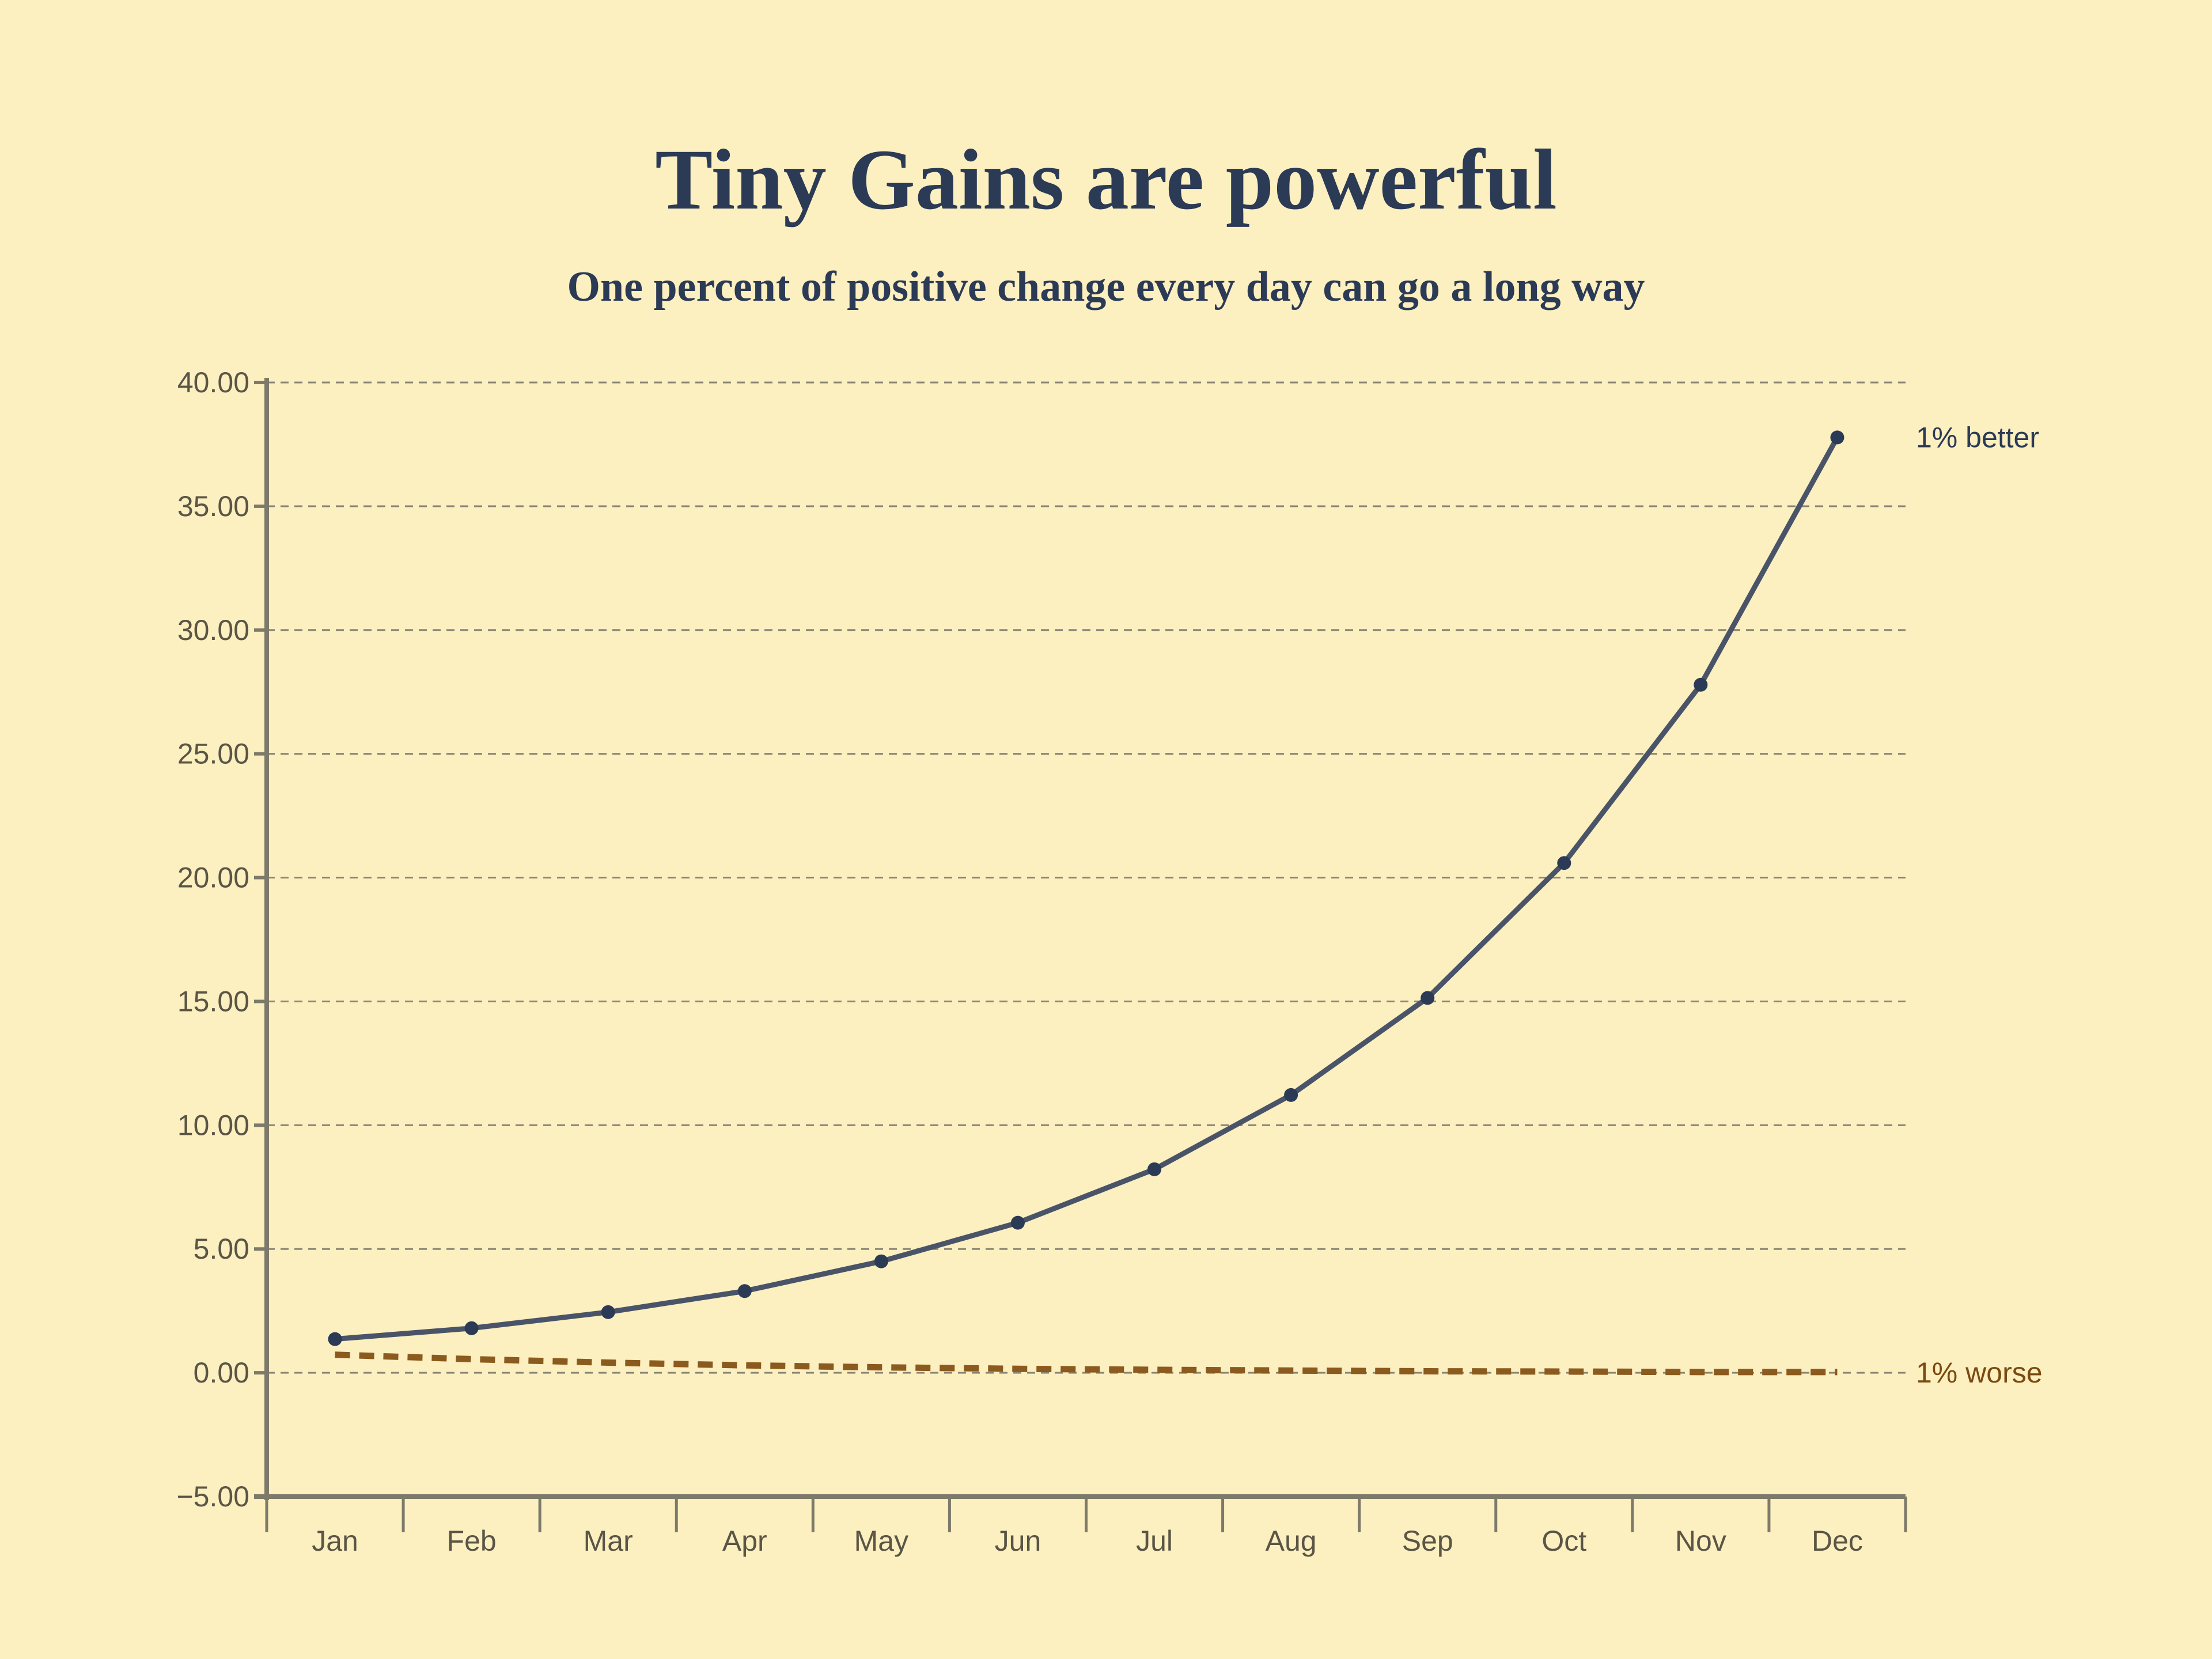 This screenshot has width=2212, height=1659. What do you see at coordinates (213, 630) in the screenshot?
I see `y-tick-label: 30.00` at bounding box center [213, 630].